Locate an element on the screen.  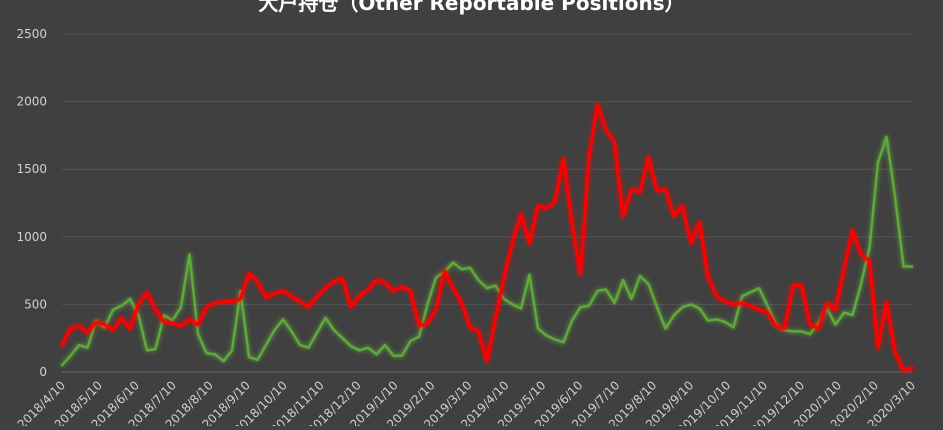
y-axis: 0 500 1000 1500 2000 2500 is located at coordinates (31, 203).